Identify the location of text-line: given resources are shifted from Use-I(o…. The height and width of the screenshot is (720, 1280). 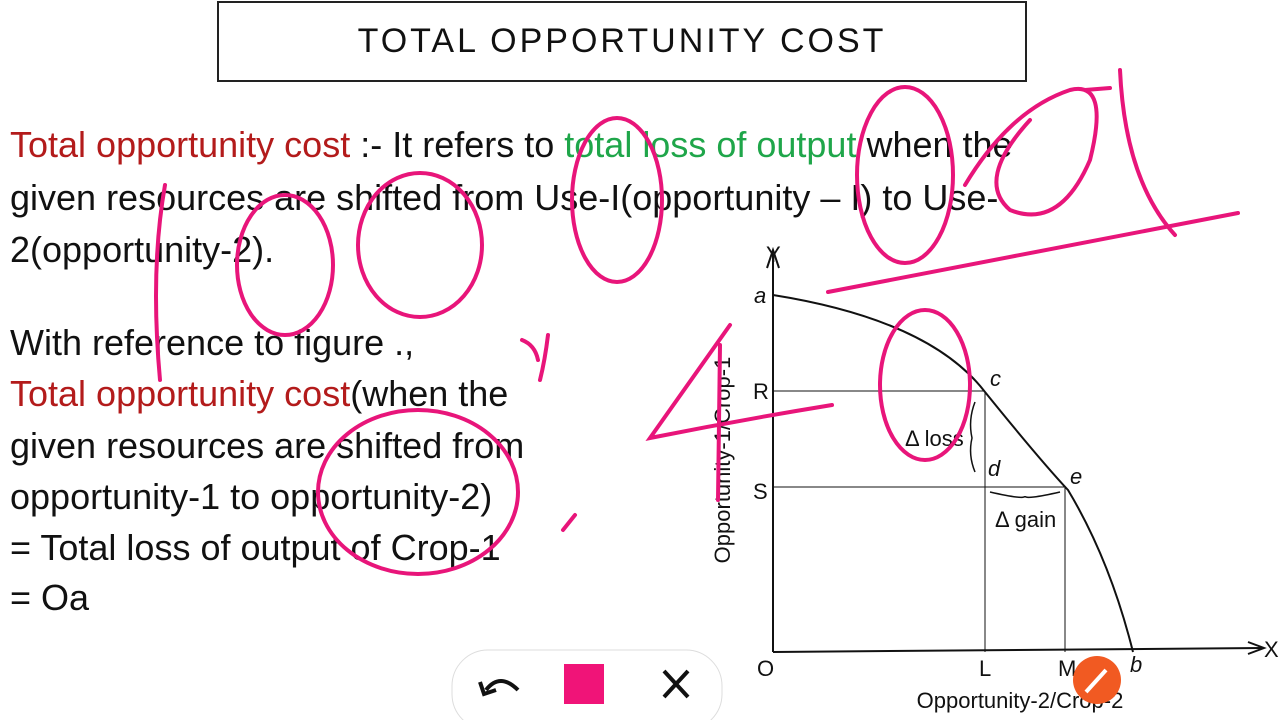
(504, 197).